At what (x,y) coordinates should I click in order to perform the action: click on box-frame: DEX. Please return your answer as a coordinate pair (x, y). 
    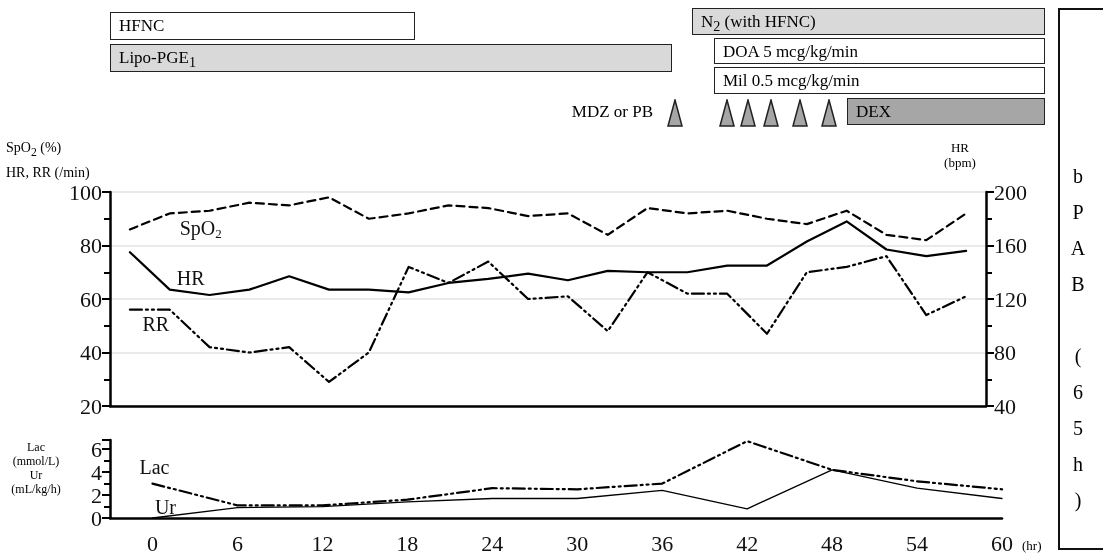
    Looking at the image, I should click on (946, 111).